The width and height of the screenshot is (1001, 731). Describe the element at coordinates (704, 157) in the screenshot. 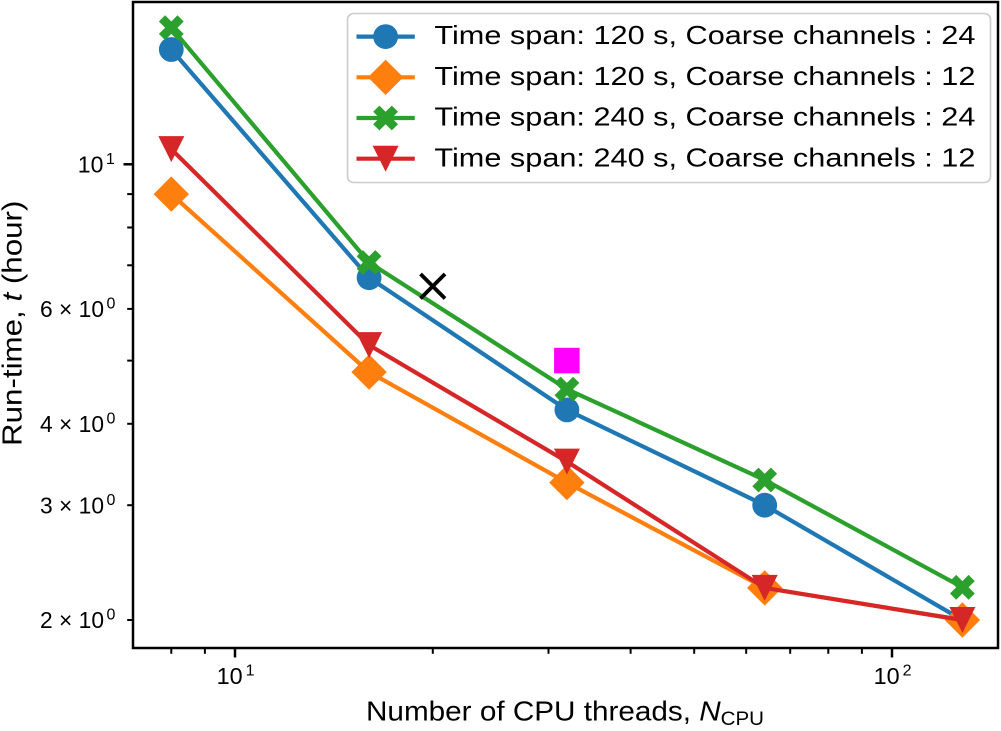

I see `svg-text:Time span: 240 s, Coarse chann: Time span: 240 s, Coarse channels : 12` at that location.